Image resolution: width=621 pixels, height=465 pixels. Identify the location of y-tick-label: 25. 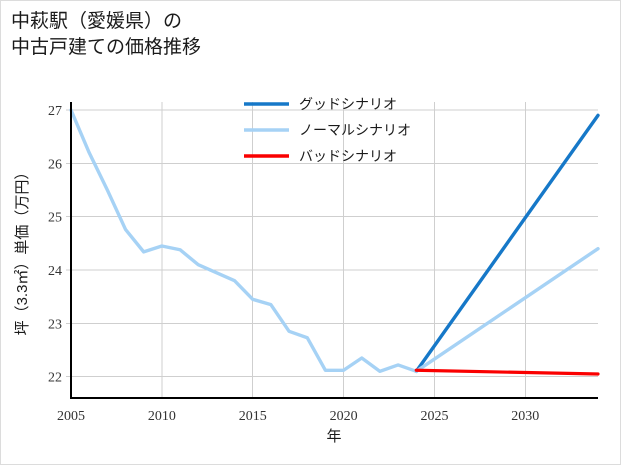
(55, 218).